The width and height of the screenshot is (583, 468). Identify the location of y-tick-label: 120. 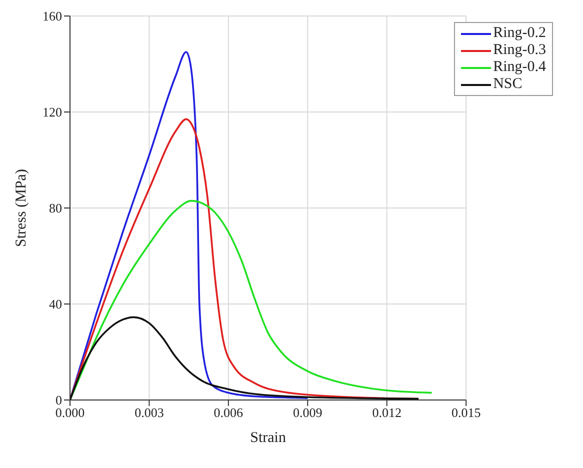
(52, 112).